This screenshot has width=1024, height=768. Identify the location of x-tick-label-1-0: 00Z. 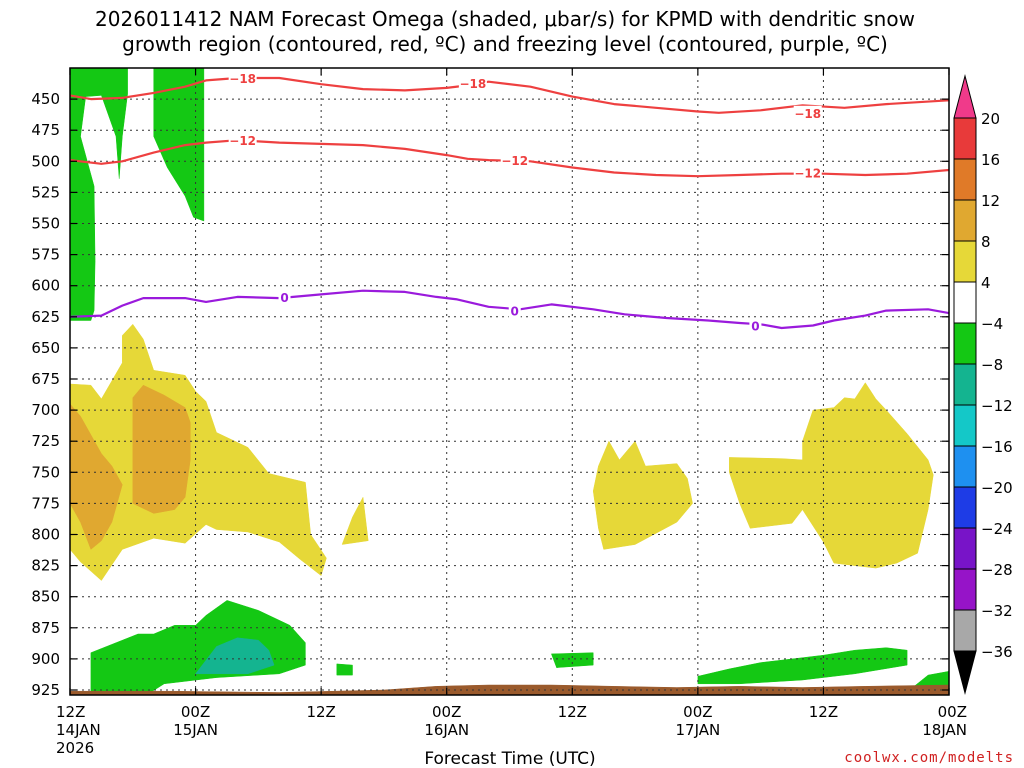
(195, 712).